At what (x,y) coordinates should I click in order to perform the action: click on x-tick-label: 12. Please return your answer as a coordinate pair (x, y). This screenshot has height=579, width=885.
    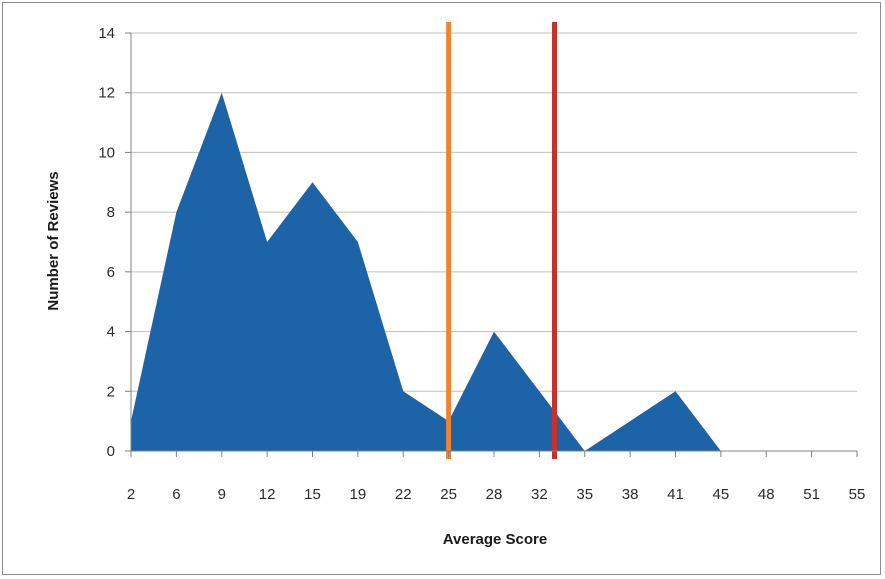
    Looking at the image, I should click on (267, 494).